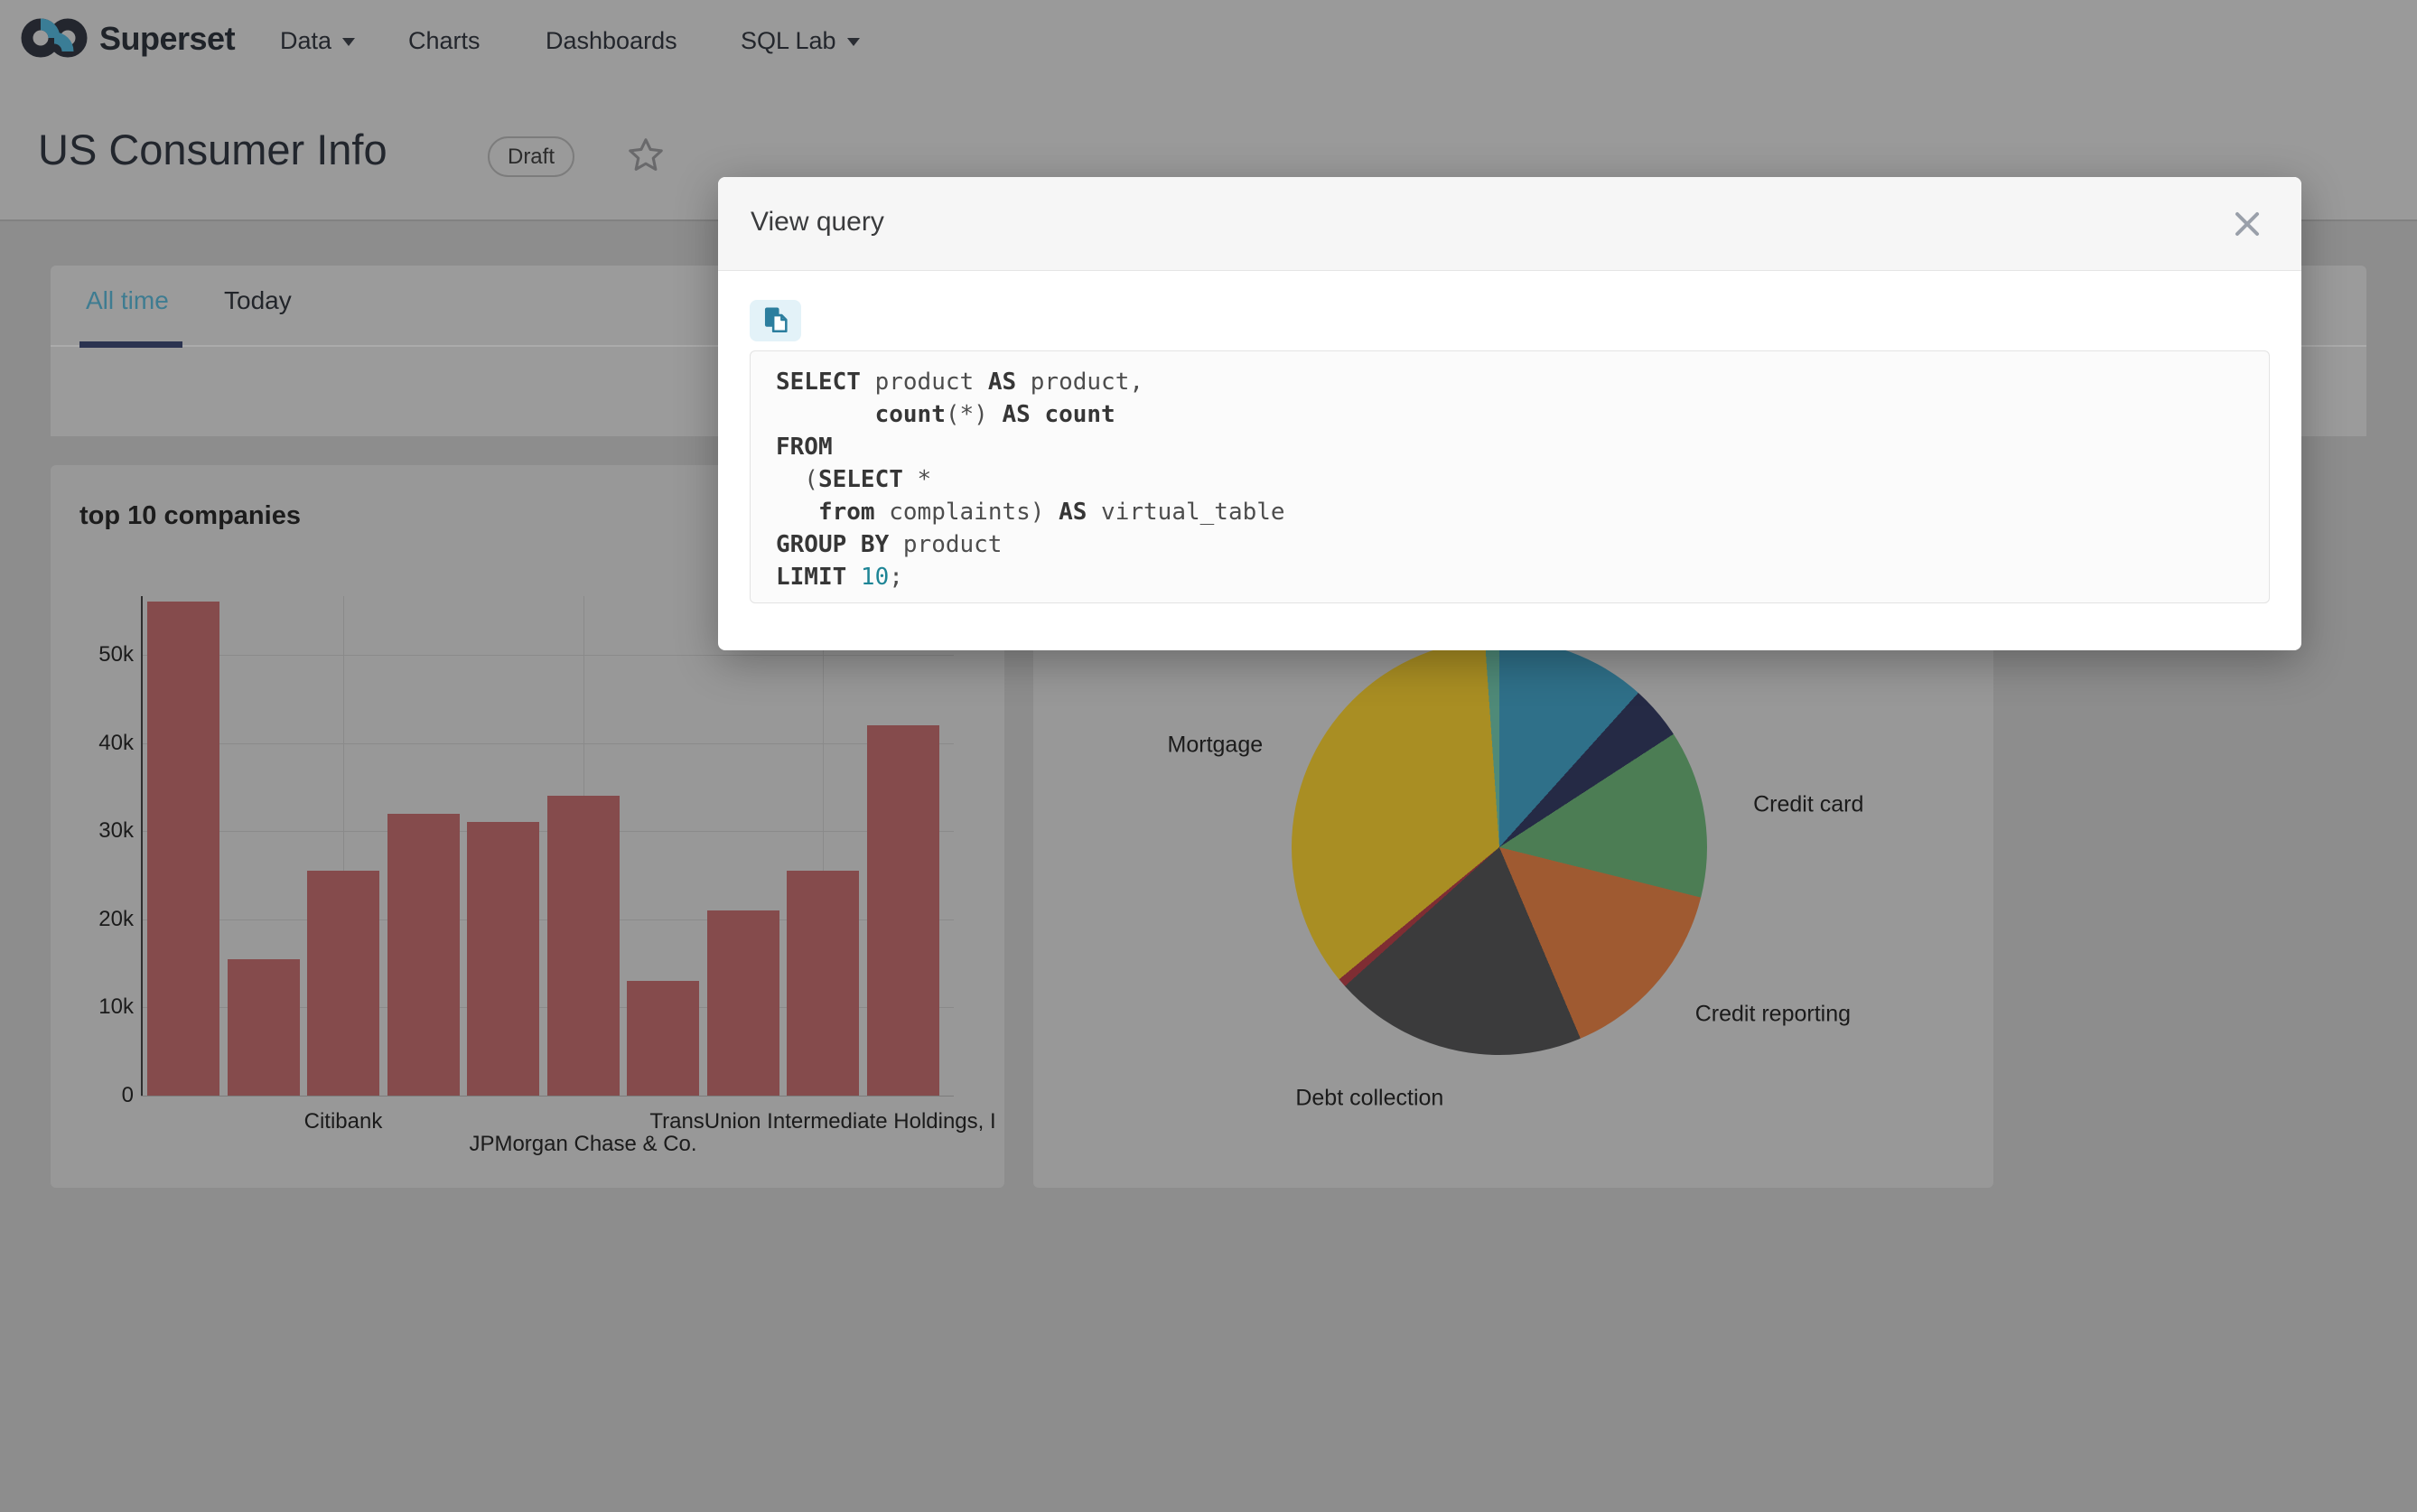 The image size is (2417, 1512). Describe the element at coordinates (116, 1007) in the screenshot. I see `y-axis-label: 10k` at that location.